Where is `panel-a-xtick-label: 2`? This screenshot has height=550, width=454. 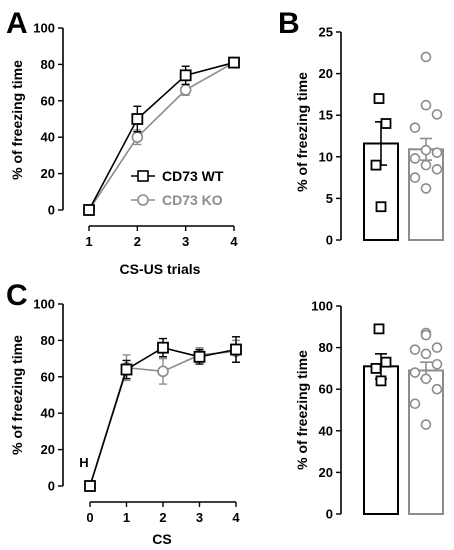 panel-a-xtick-label: 2 is located at coordinates (137, 241).